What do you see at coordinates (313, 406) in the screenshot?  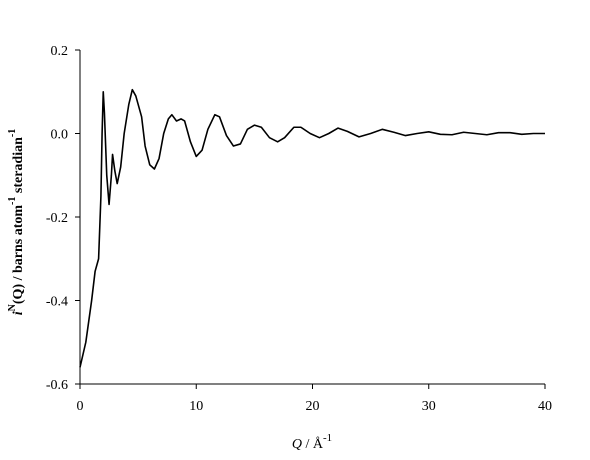 I see `x-tick-label: 20` at bounding box center [313, 406].